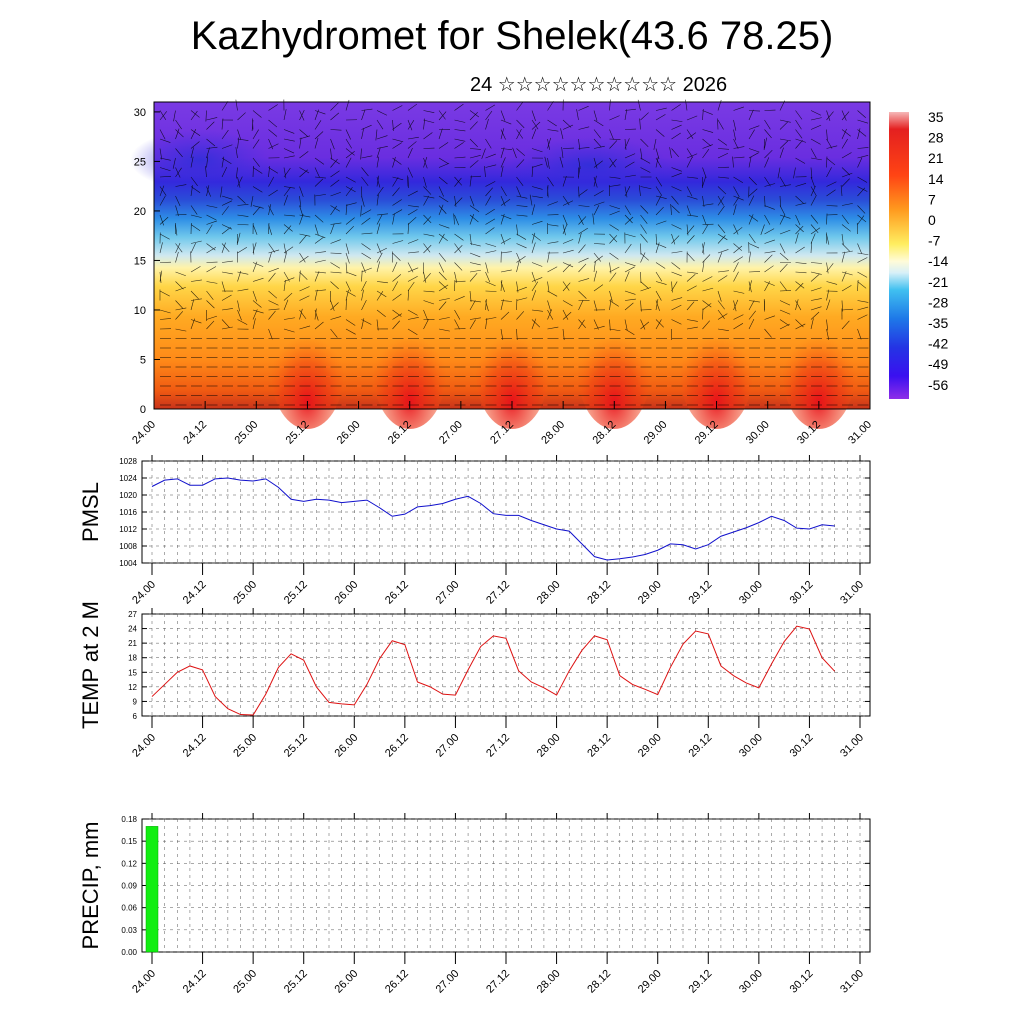 Image resolution: width=1024 pixels, height=1024 pixels. Describe the element at coordinates (498, 982) in the screenshot. I see `x-tick-label: 27.12` at that location.